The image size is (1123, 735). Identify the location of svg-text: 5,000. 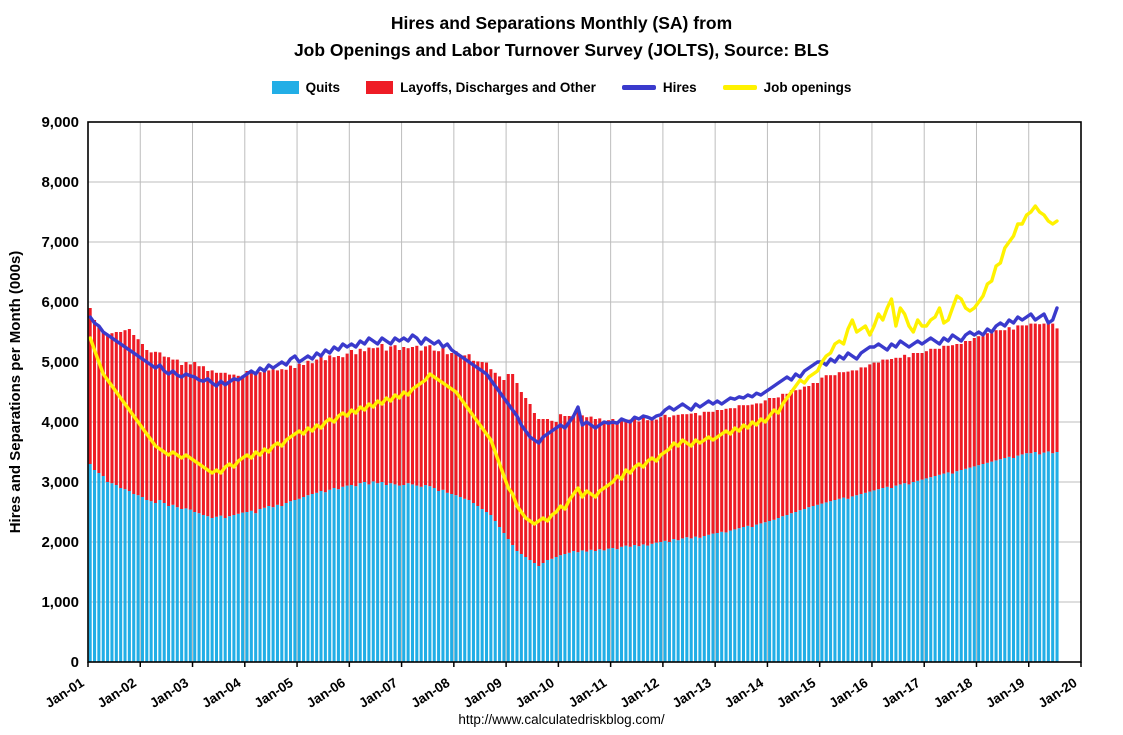
(60, 362).